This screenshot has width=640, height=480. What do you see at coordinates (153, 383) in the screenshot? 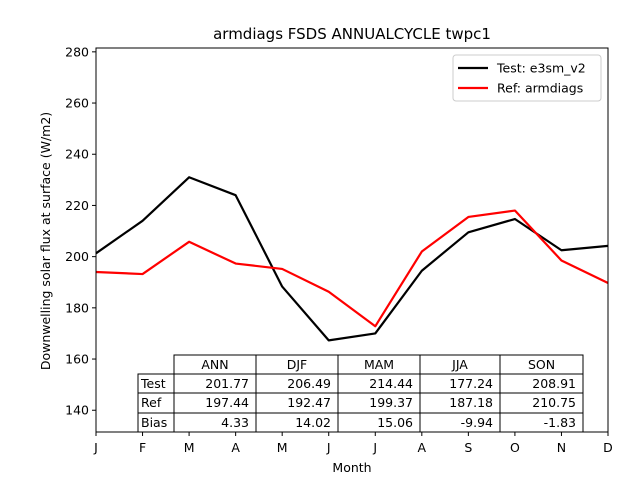
I see `table-row-label: Test` at bounding box center [153, 383].